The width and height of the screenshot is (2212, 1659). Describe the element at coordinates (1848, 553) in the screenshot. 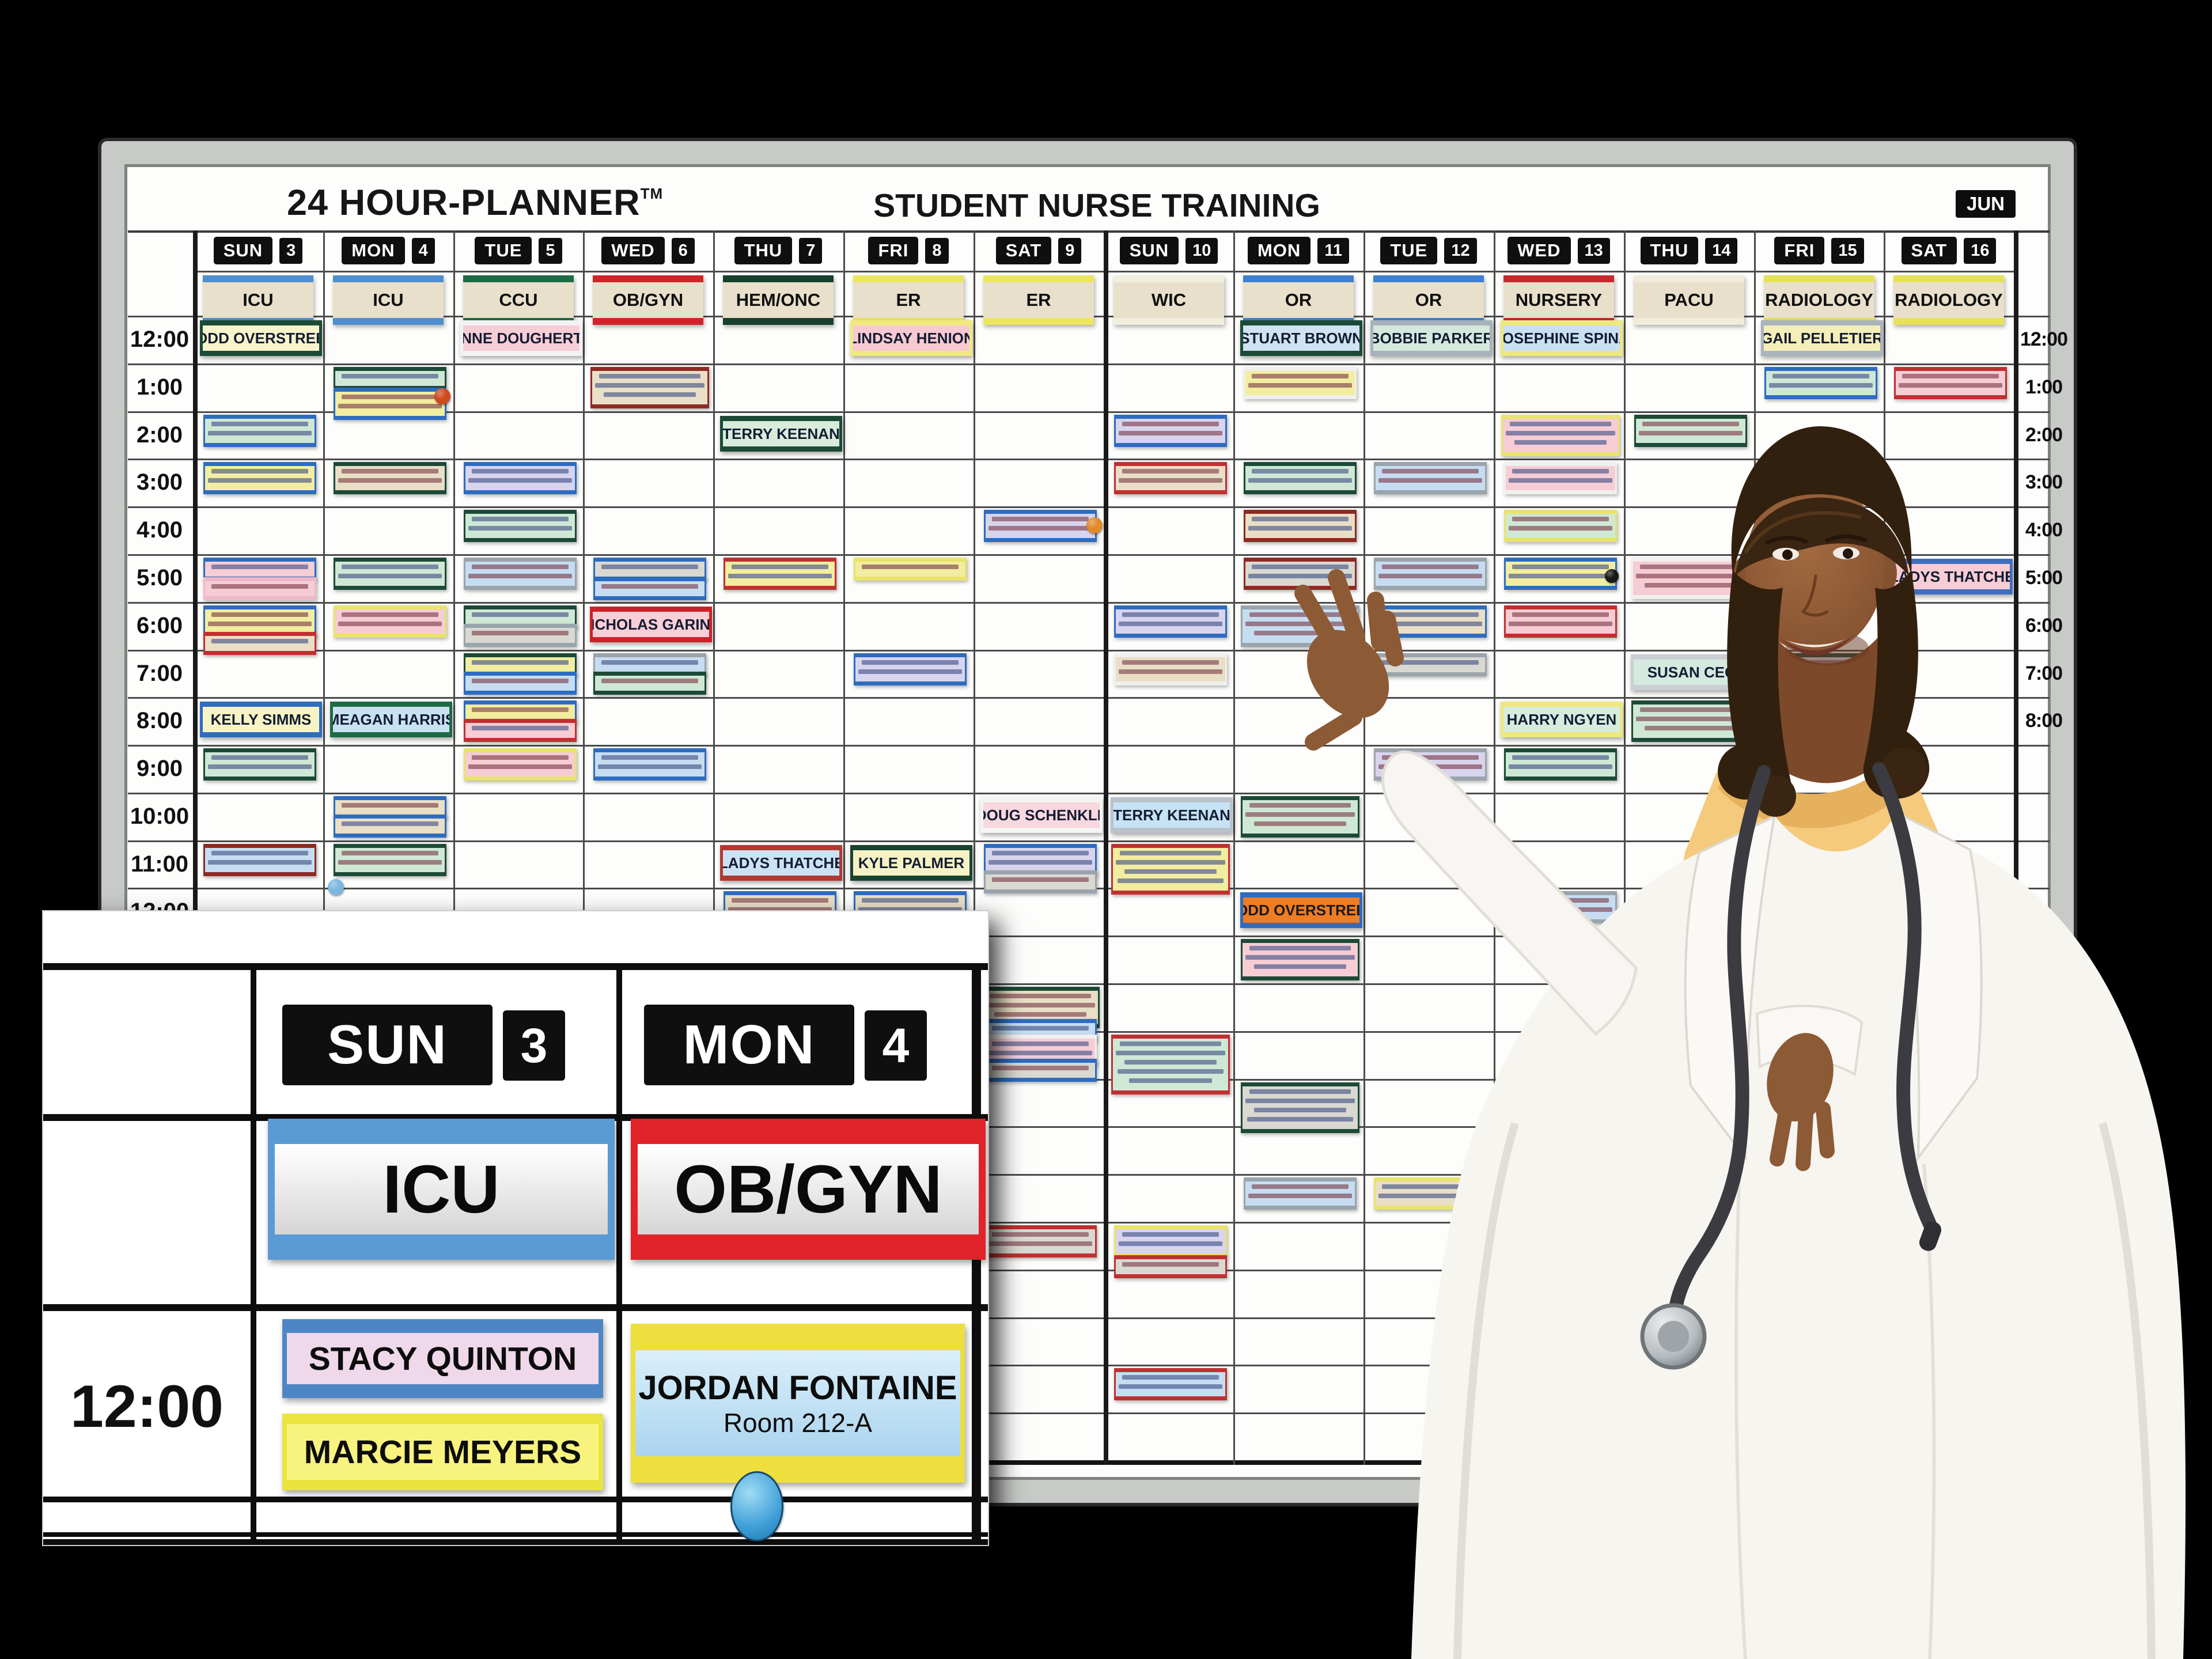

I see `nurse-iris-right` at that location.